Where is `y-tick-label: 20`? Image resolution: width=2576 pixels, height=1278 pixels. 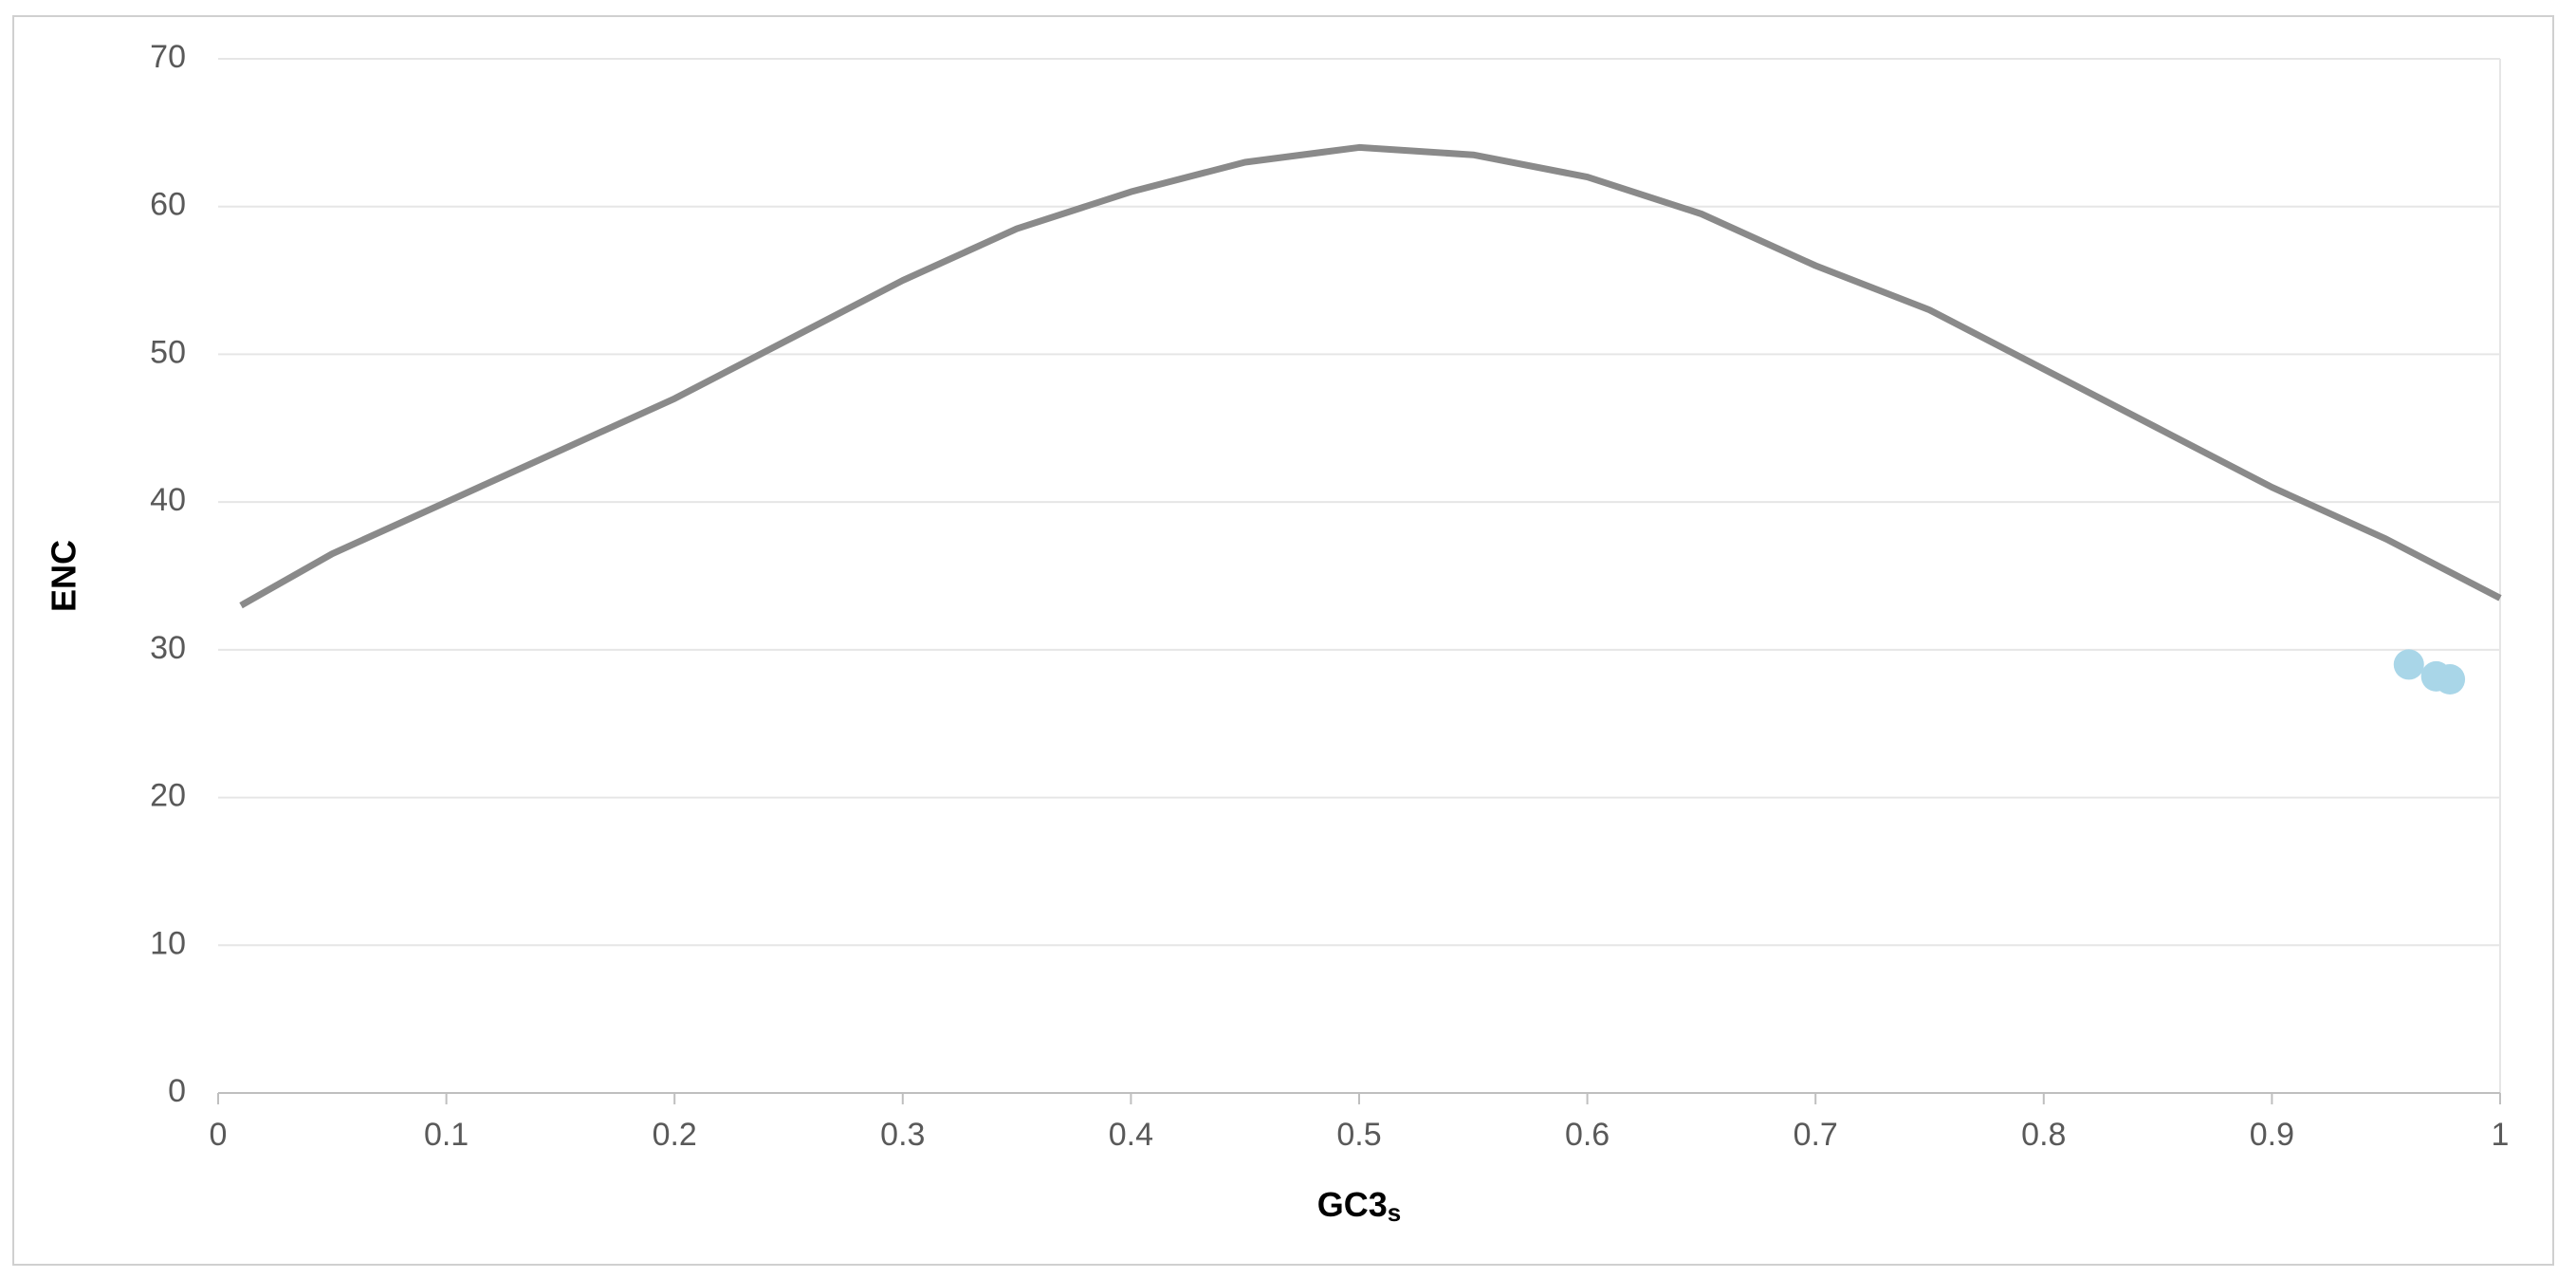 y-tick-label: 20 is located at coordinates (168, 796).